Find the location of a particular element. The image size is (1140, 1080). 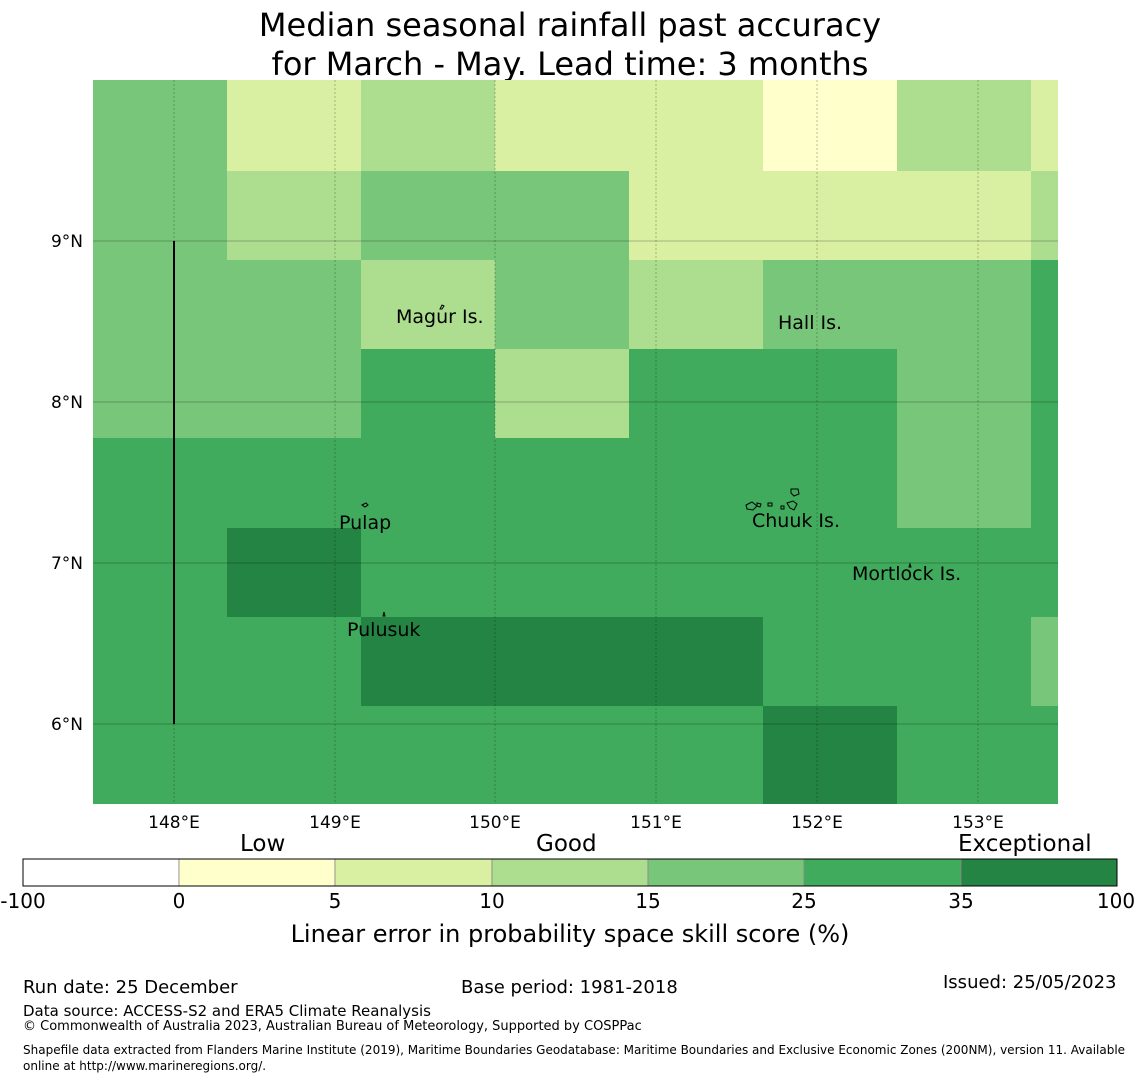

category-good: Good is located at coordinates (566, 844).